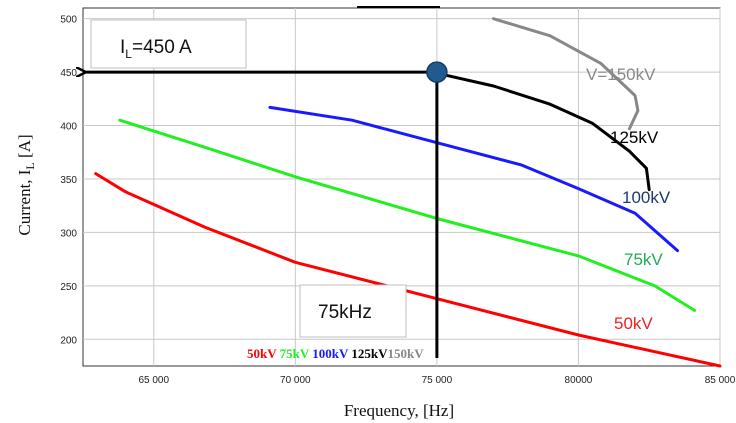 This screenshot has height=423, width=736. What do you see at coordinates (579, 380) in the screenshot?
I see `x-tick-label: 80000` at bounding box center [579, 380].